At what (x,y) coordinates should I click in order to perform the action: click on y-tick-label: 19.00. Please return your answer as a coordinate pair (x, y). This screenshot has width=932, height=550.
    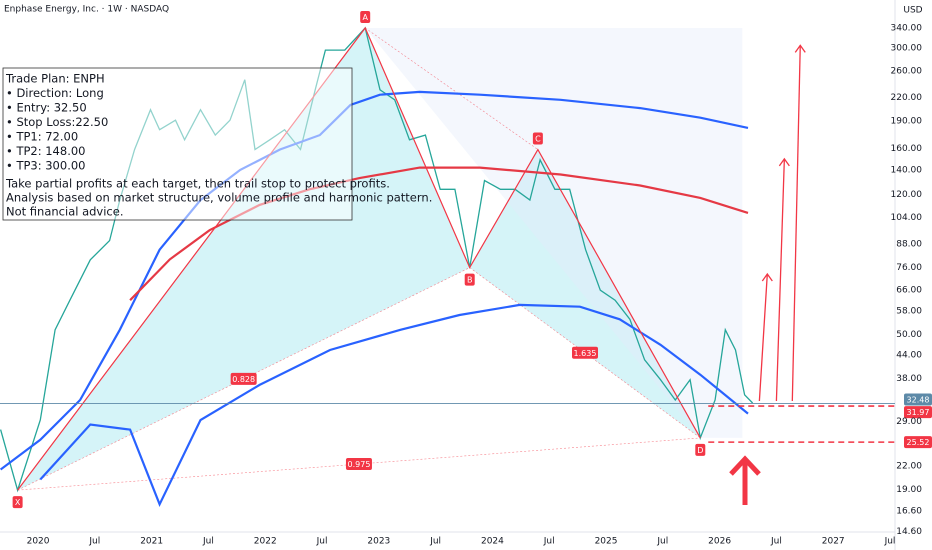
    Looking at the image, I should click on (909, 490).